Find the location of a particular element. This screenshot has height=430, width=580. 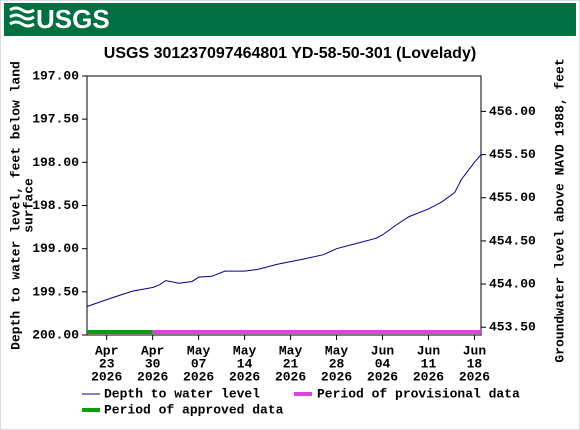

logo-waves is located at coordinates (22, 17).